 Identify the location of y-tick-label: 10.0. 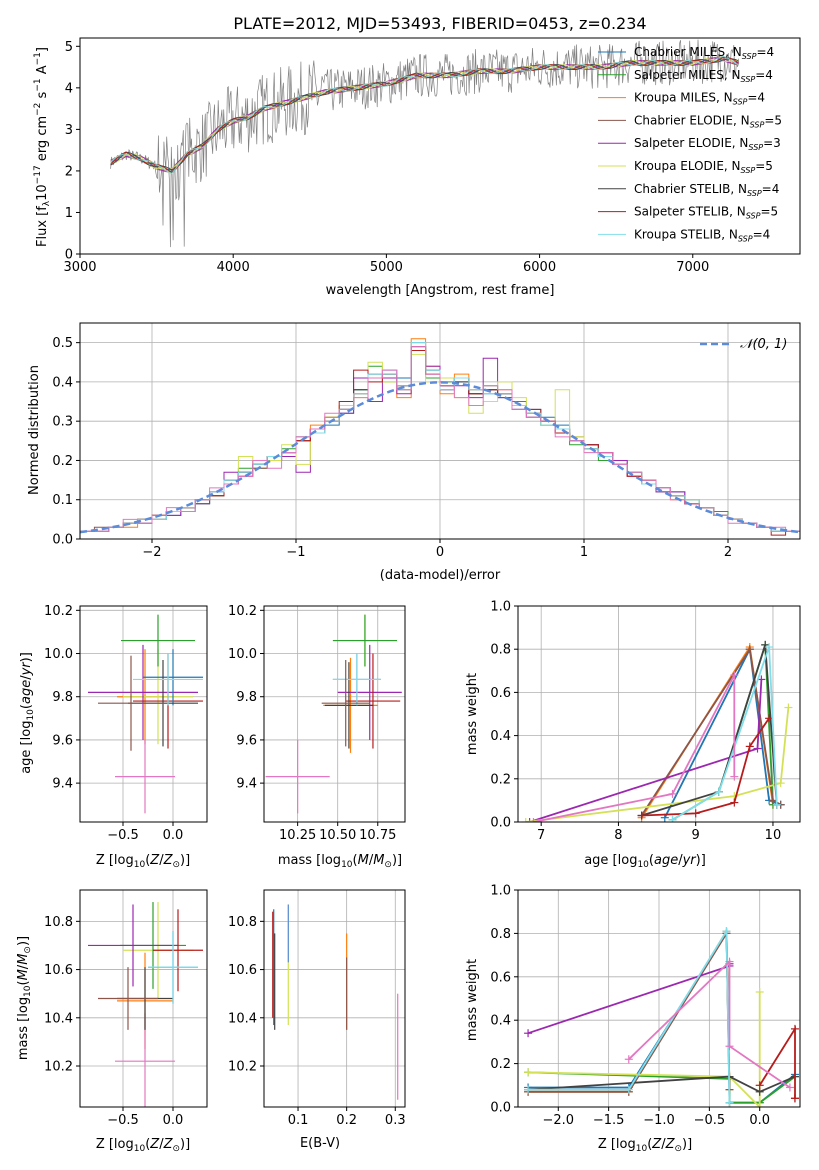
(58, 654).